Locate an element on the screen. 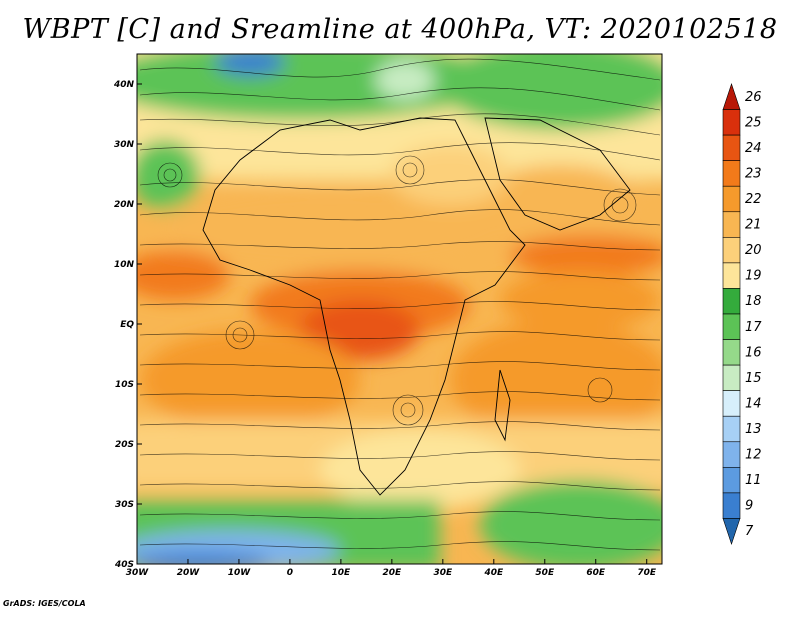  lat-tick-label: 10S is located at coordinates (124, 385).